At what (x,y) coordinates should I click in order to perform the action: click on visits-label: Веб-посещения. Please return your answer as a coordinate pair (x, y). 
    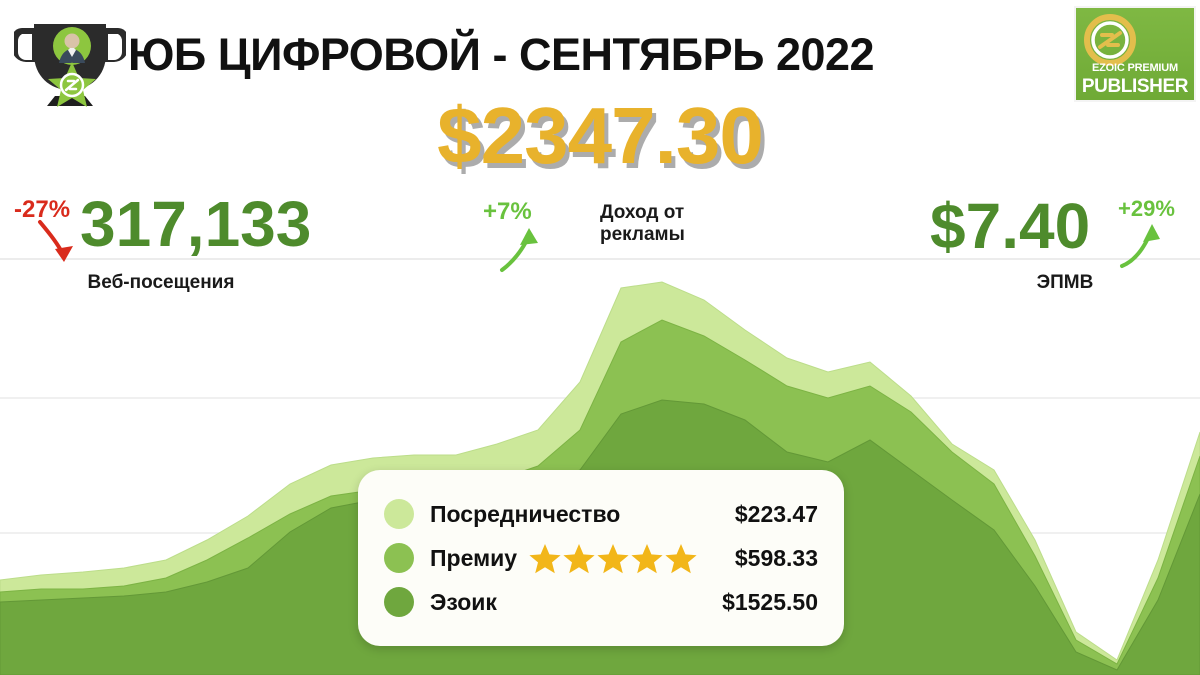
    Looking at the image, I should click on (161, 282).